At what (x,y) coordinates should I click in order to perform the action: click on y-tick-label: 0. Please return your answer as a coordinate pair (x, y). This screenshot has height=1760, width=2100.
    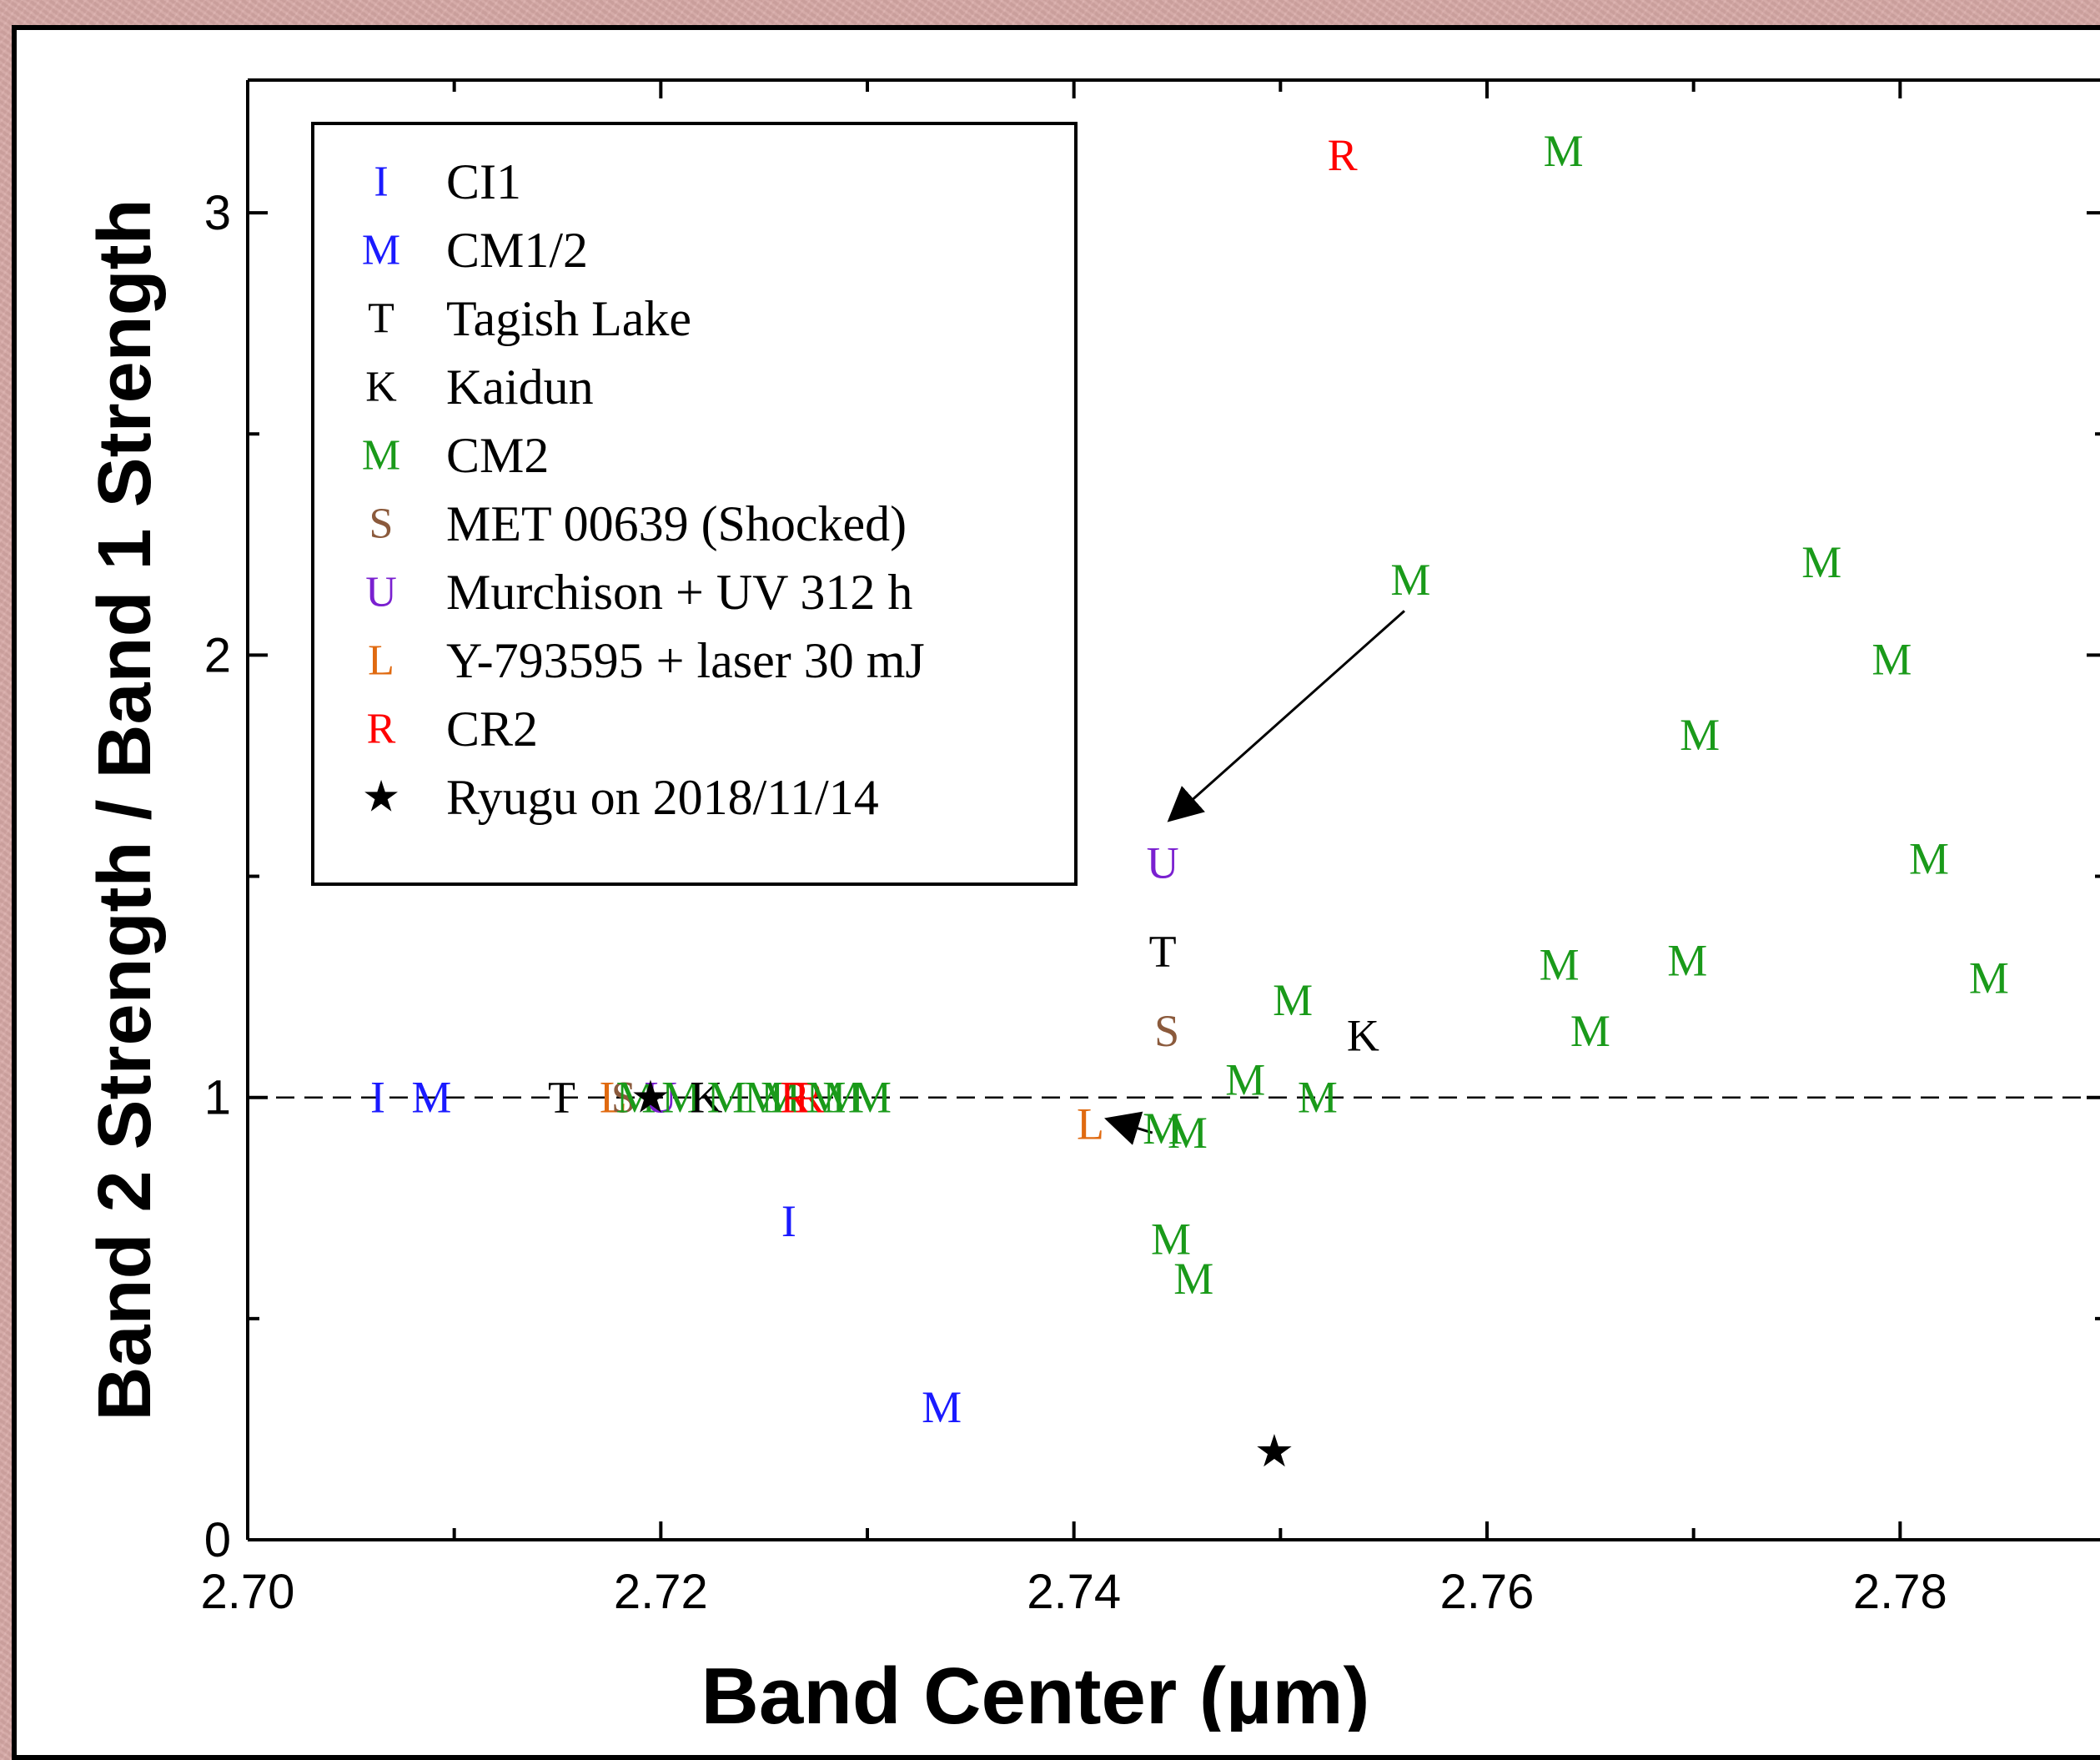
    Looking at the image, I should click on (217, 1540).